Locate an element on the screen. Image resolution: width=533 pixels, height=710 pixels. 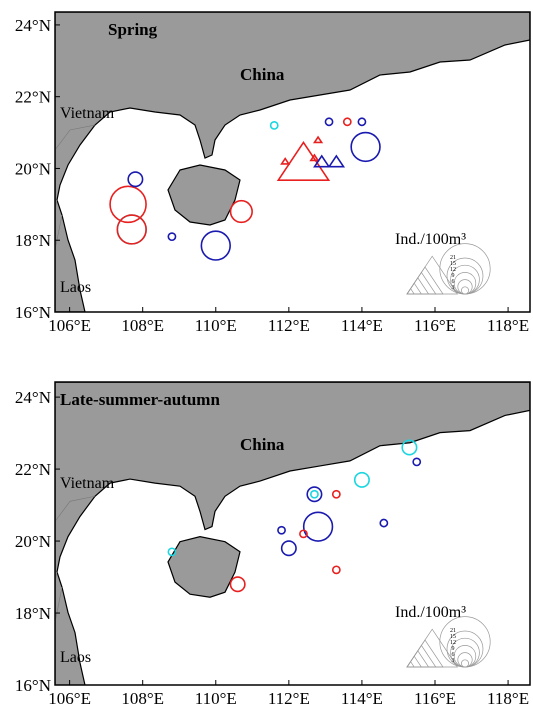
panel-title: Spring is located at coordinates (133, 29).